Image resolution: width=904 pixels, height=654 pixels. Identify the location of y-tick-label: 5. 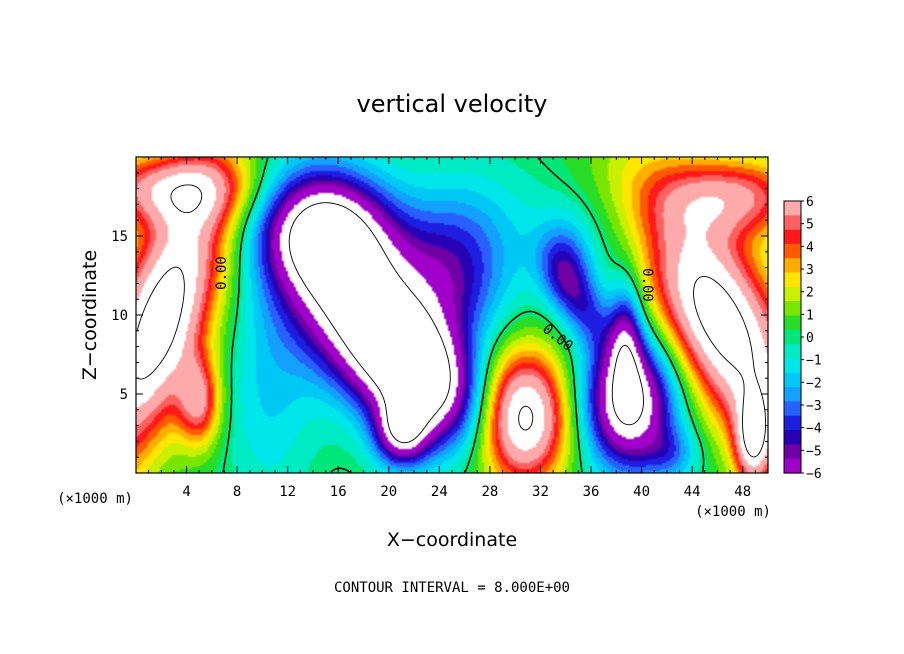
(124, 395).